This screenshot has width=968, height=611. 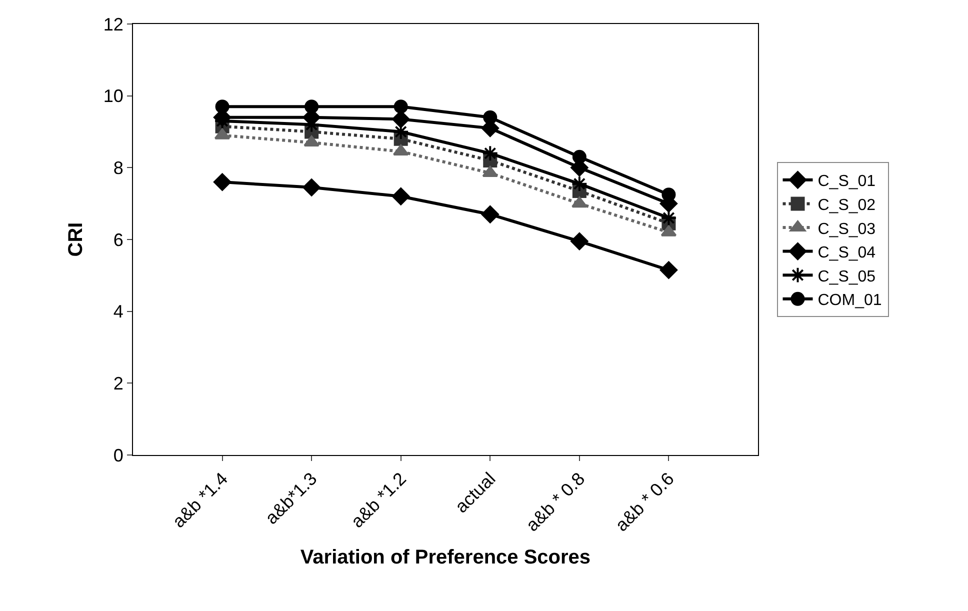 What do you see at coordinates (378, 500) in the screenshot?
I see `x-tick-label: a&b *1.2` at bounding box center [378, 500].